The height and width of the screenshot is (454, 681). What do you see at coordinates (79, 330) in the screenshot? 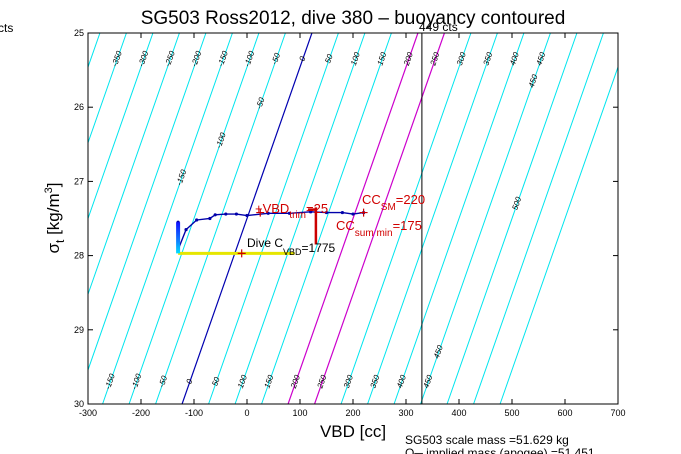
I see `y-tick-label: 29` at bounding box center [79, 330].